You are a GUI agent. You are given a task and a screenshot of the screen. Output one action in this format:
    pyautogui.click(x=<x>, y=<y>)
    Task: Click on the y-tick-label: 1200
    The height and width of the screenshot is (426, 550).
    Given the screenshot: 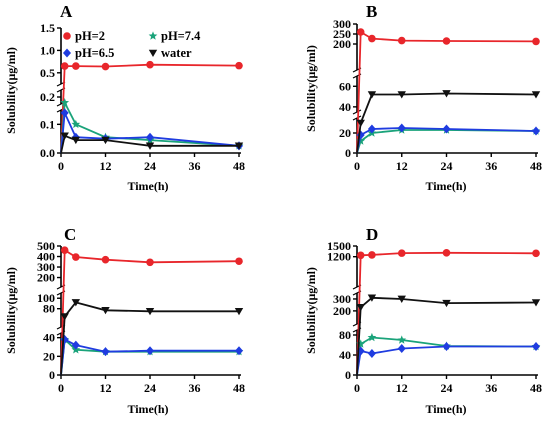 What is the action you would take?
    pyautogui.click(x=339, y=257)
    